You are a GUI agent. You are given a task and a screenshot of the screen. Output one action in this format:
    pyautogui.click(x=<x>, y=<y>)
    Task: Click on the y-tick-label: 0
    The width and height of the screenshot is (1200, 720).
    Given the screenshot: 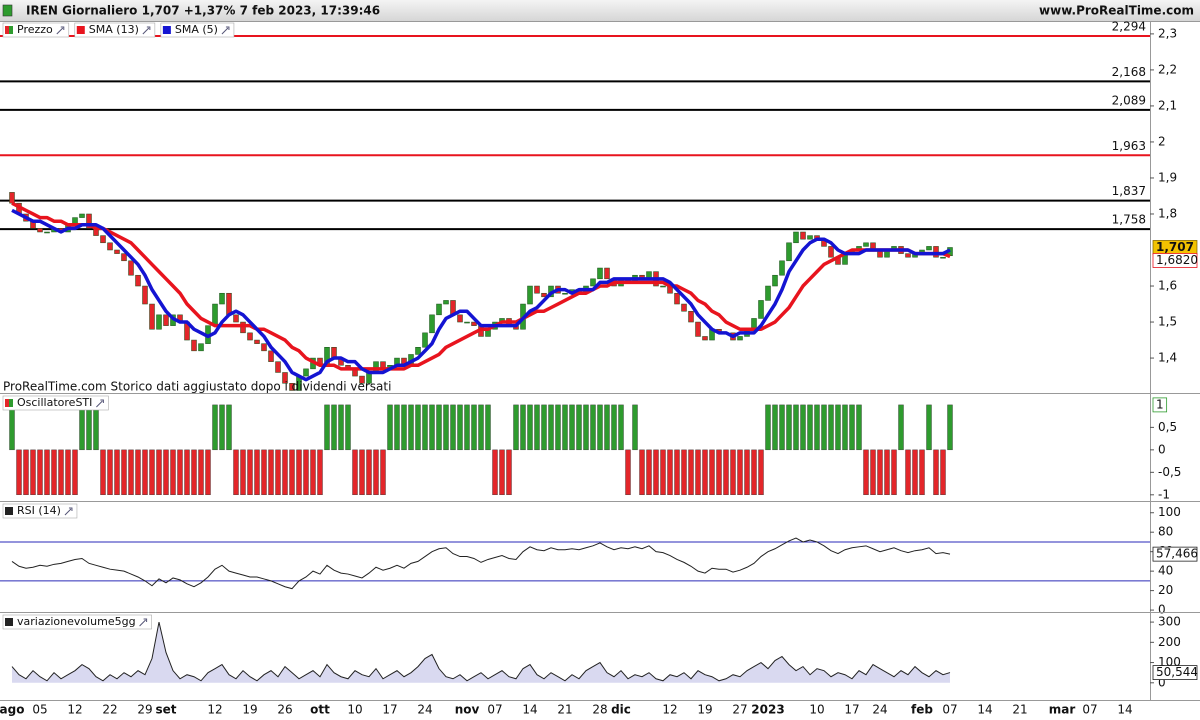 What is the action you would take?
    pyautogui.click(x=1162, y=610)
    